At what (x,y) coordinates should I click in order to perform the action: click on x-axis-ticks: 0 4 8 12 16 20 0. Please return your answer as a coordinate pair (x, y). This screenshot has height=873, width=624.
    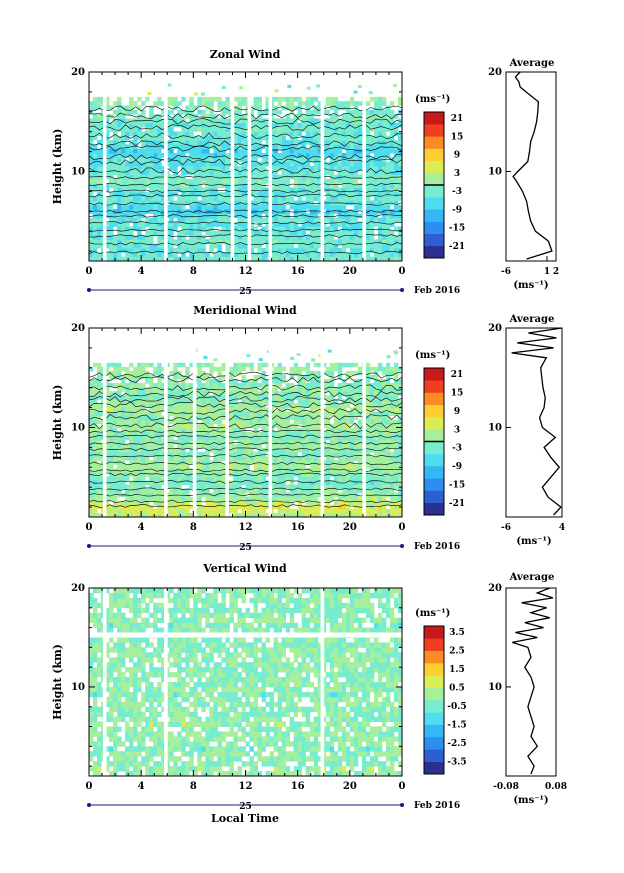
    Looking at the image, I should click on (246, 174).